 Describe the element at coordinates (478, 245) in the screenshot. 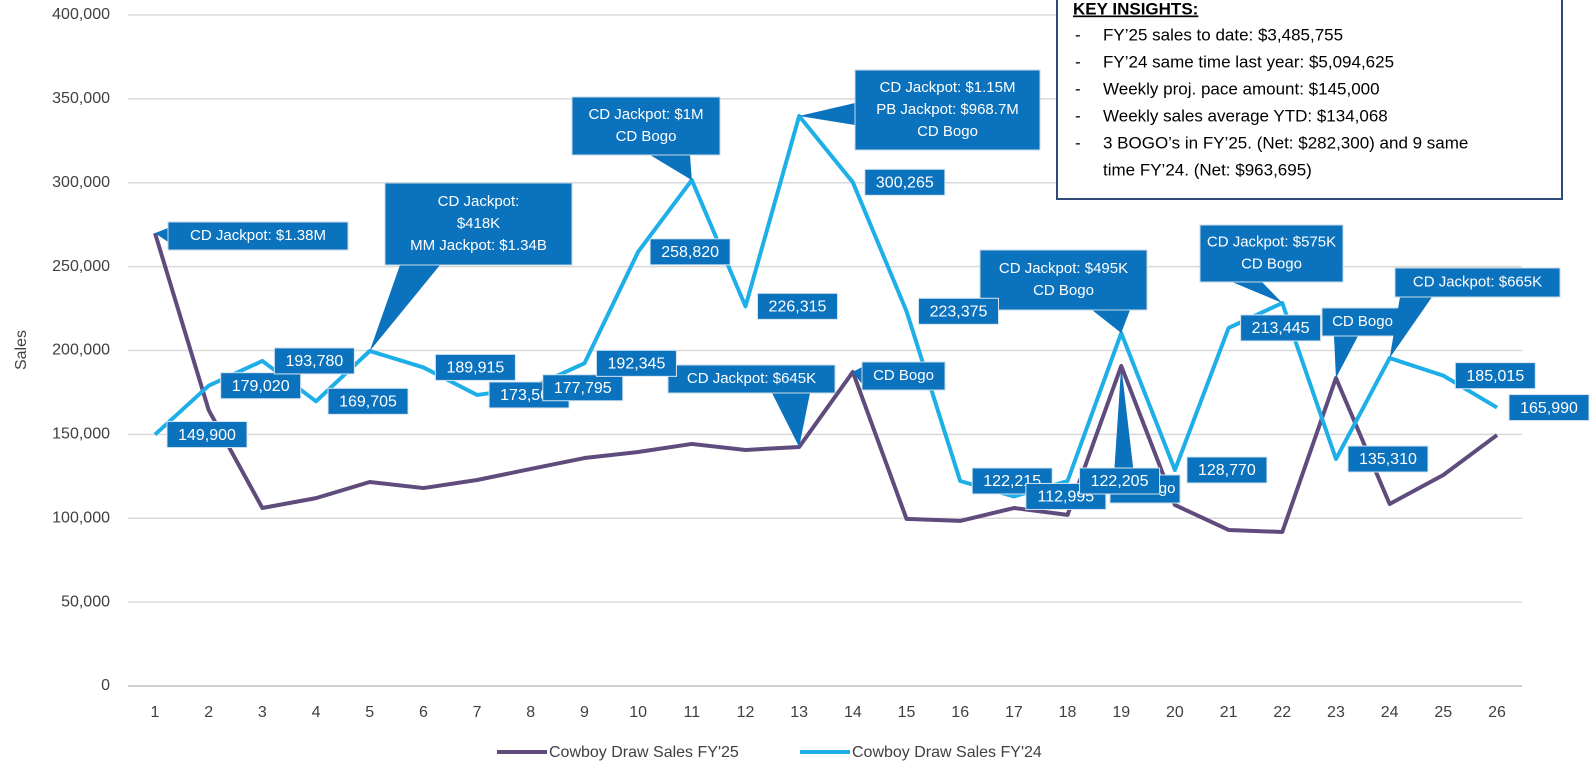

I see `callout-text: MM Jackpot: $1.34B` at that location.